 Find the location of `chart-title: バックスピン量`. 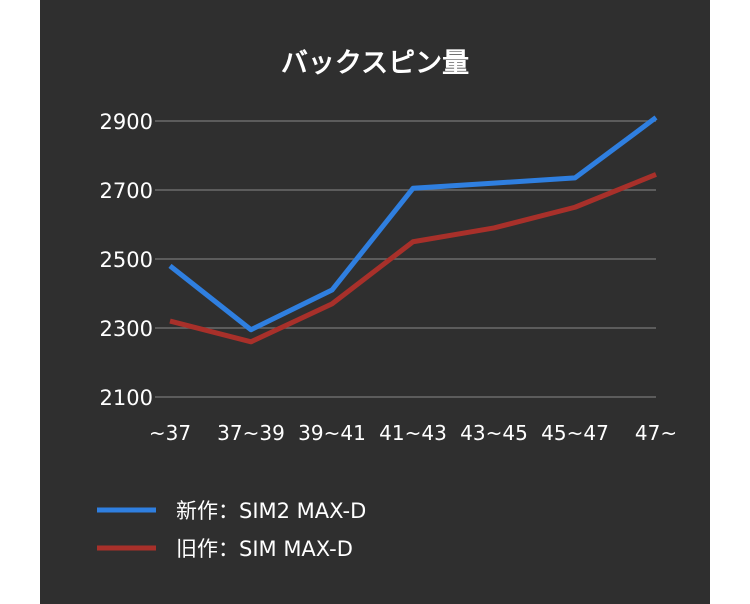

chart-title: バックスピン量 is located at coordinates (375, 63).